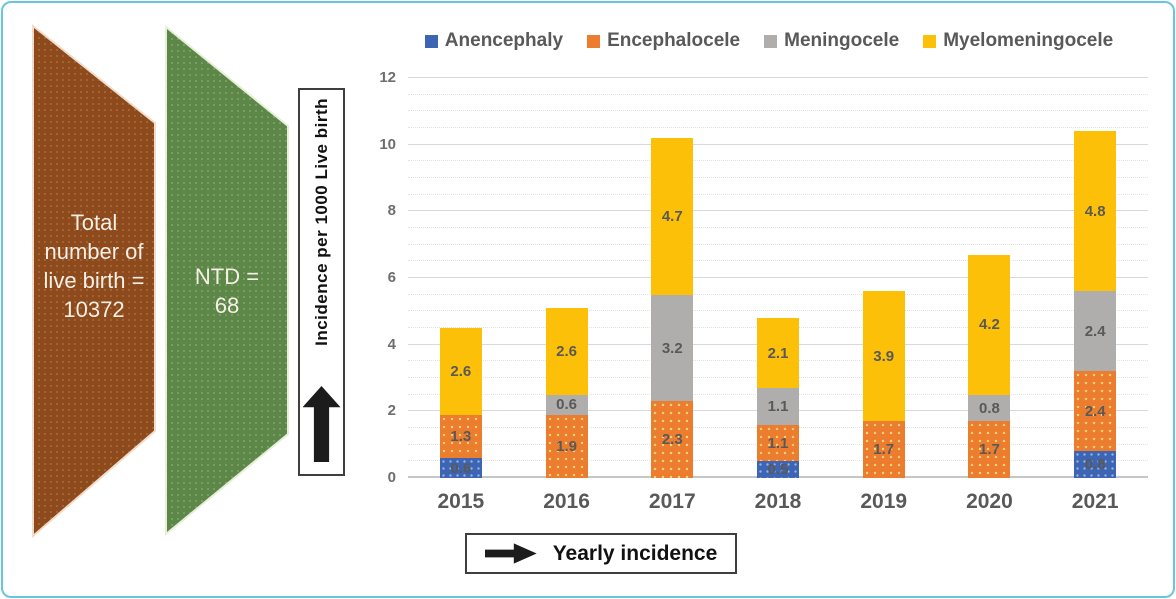  I want to click on legend-item: Anencephaly, so click(494, 41).